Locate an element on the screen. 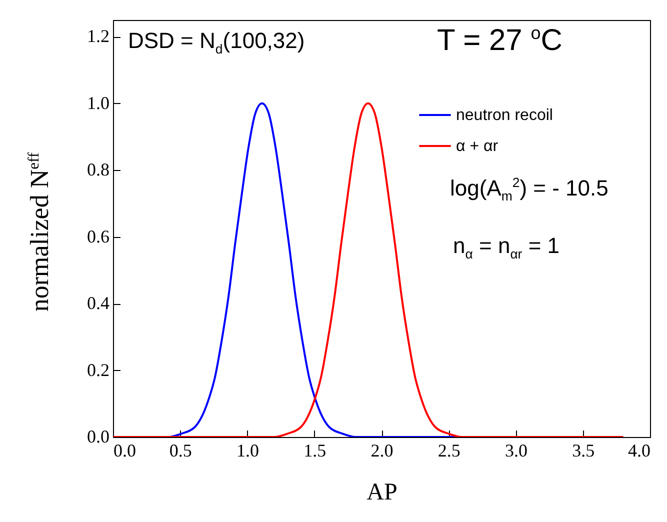 Image resolution: width=667 pixels, height=522 pixels. legend-label: α + αr is located at coordinates (477, 146).